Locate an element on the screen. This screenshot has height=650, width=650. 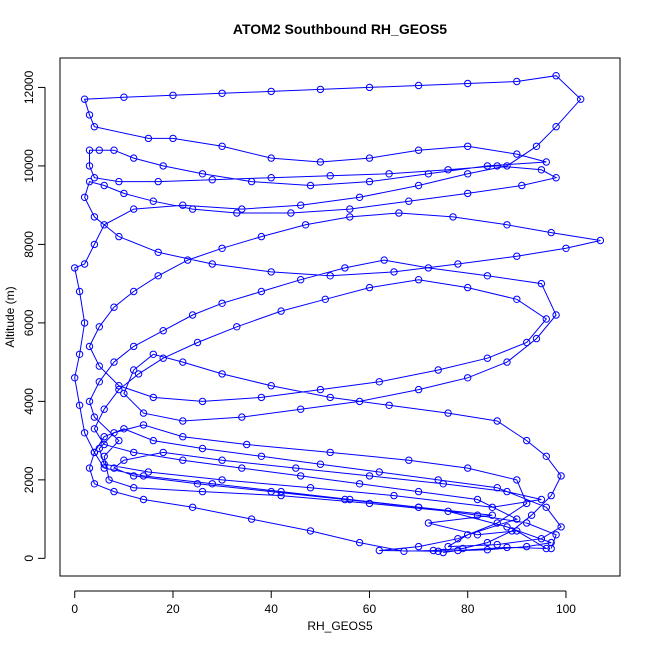
y-tick-label: 6000 is located at coordinates (29, 322).